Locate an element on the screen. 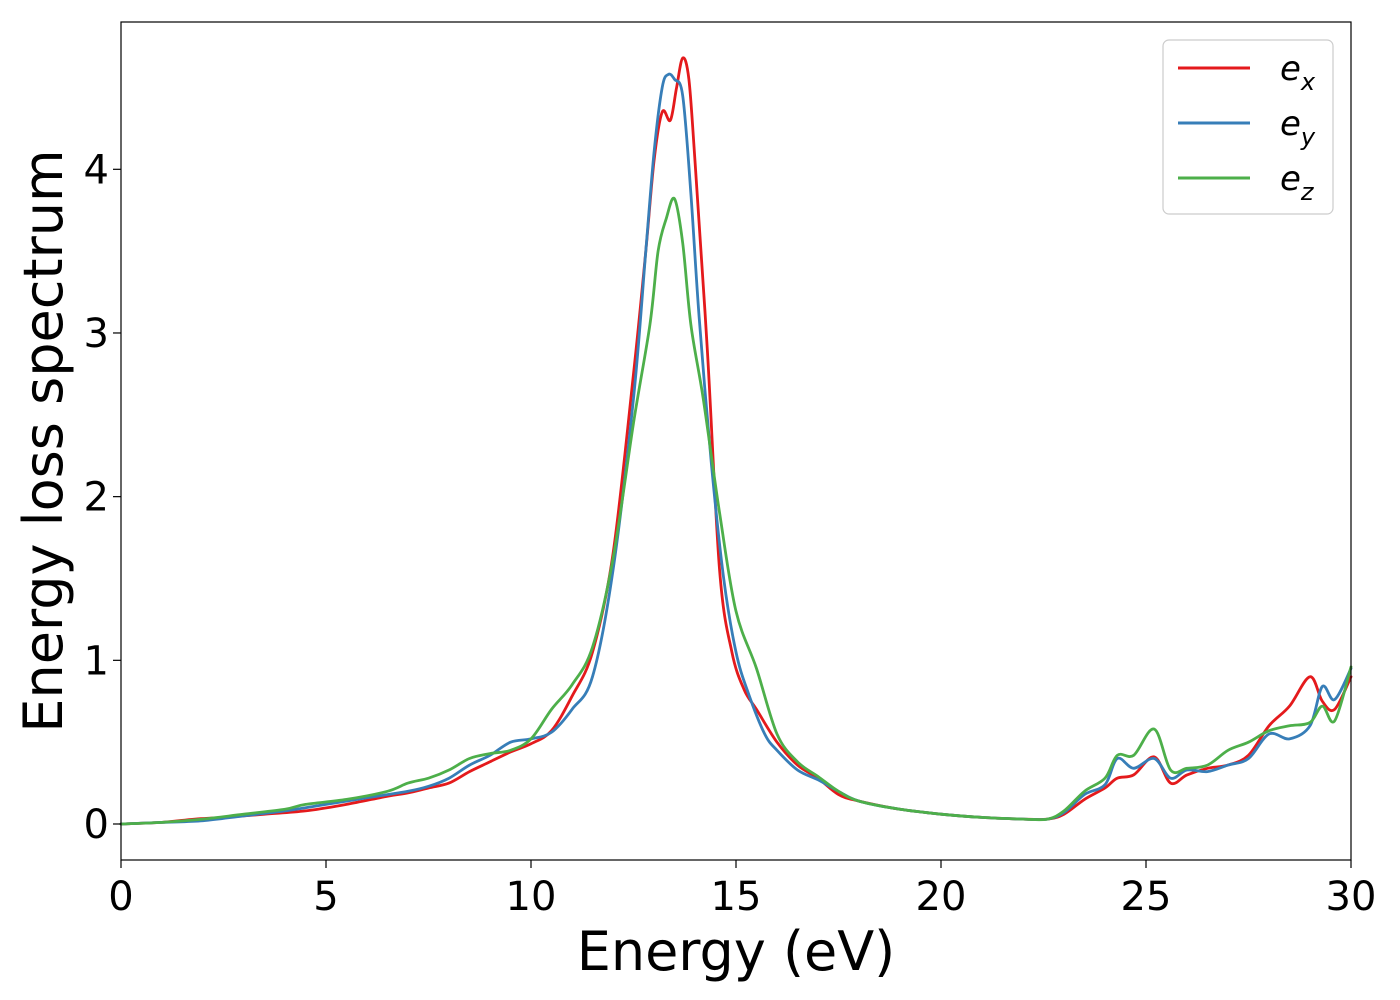  y-tick-label: 3 is located at coordinates (96, 334).